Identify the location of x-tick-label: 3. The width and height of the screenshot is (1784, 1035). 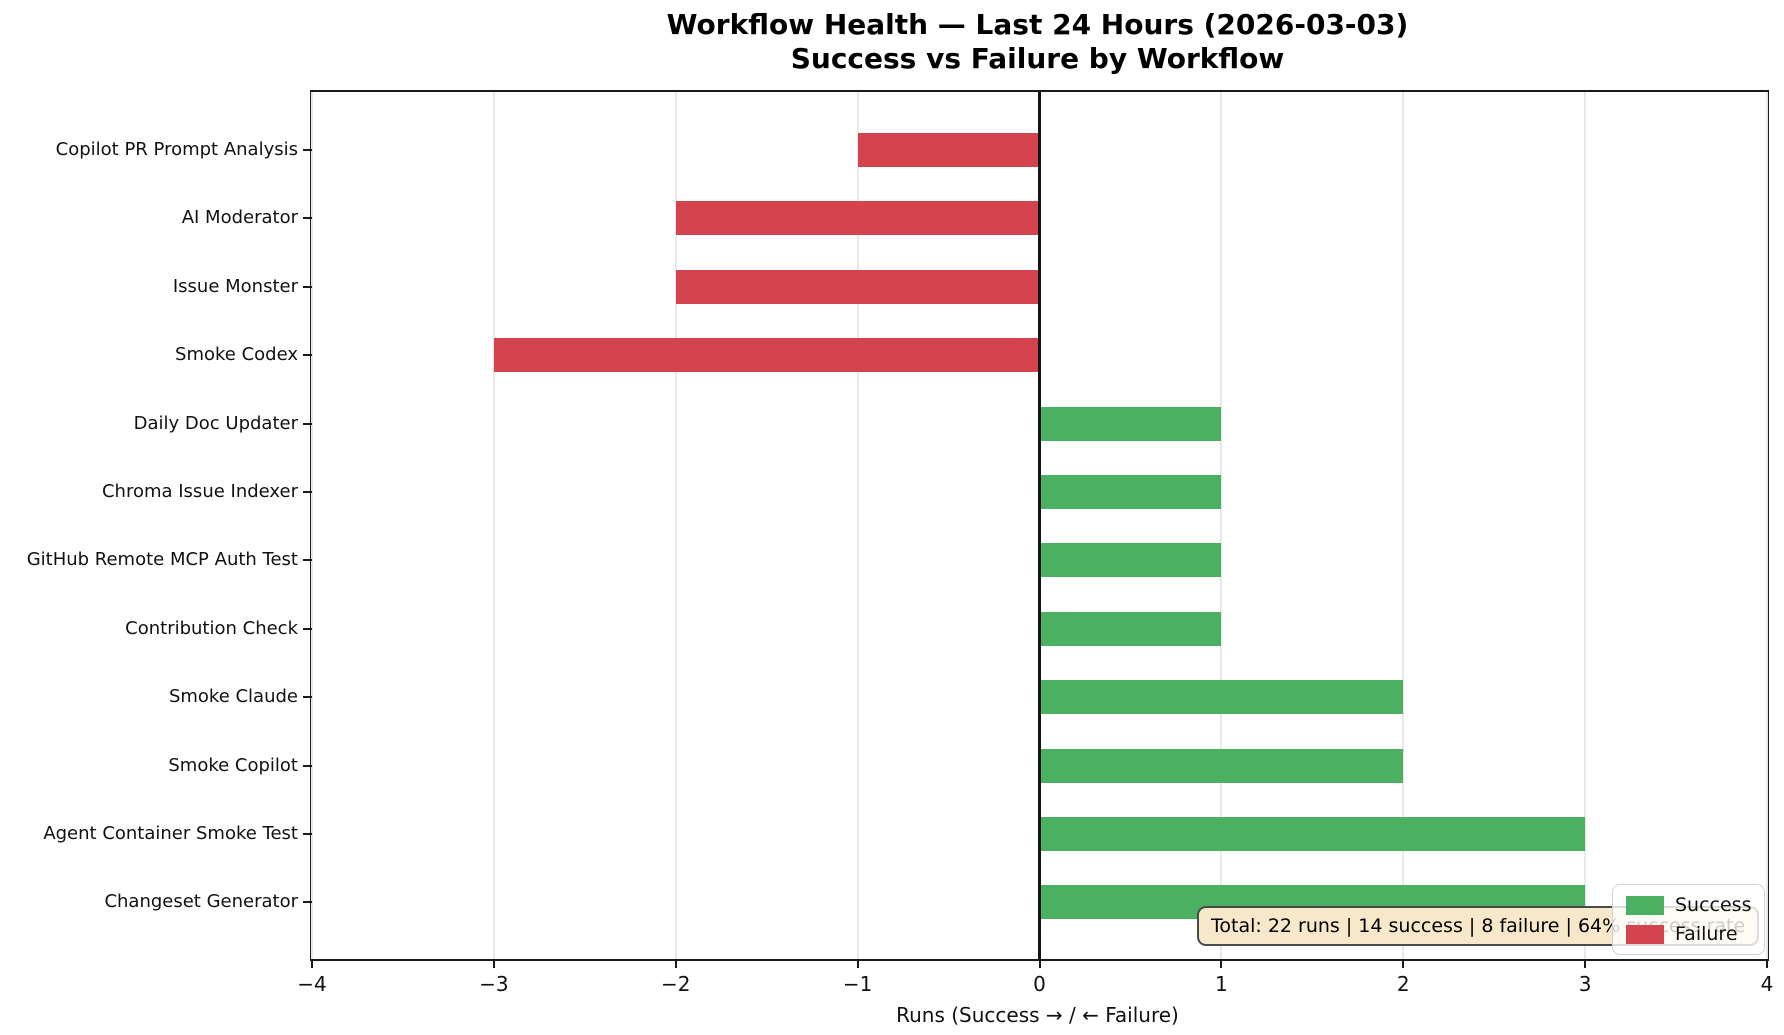
(1585, 984).